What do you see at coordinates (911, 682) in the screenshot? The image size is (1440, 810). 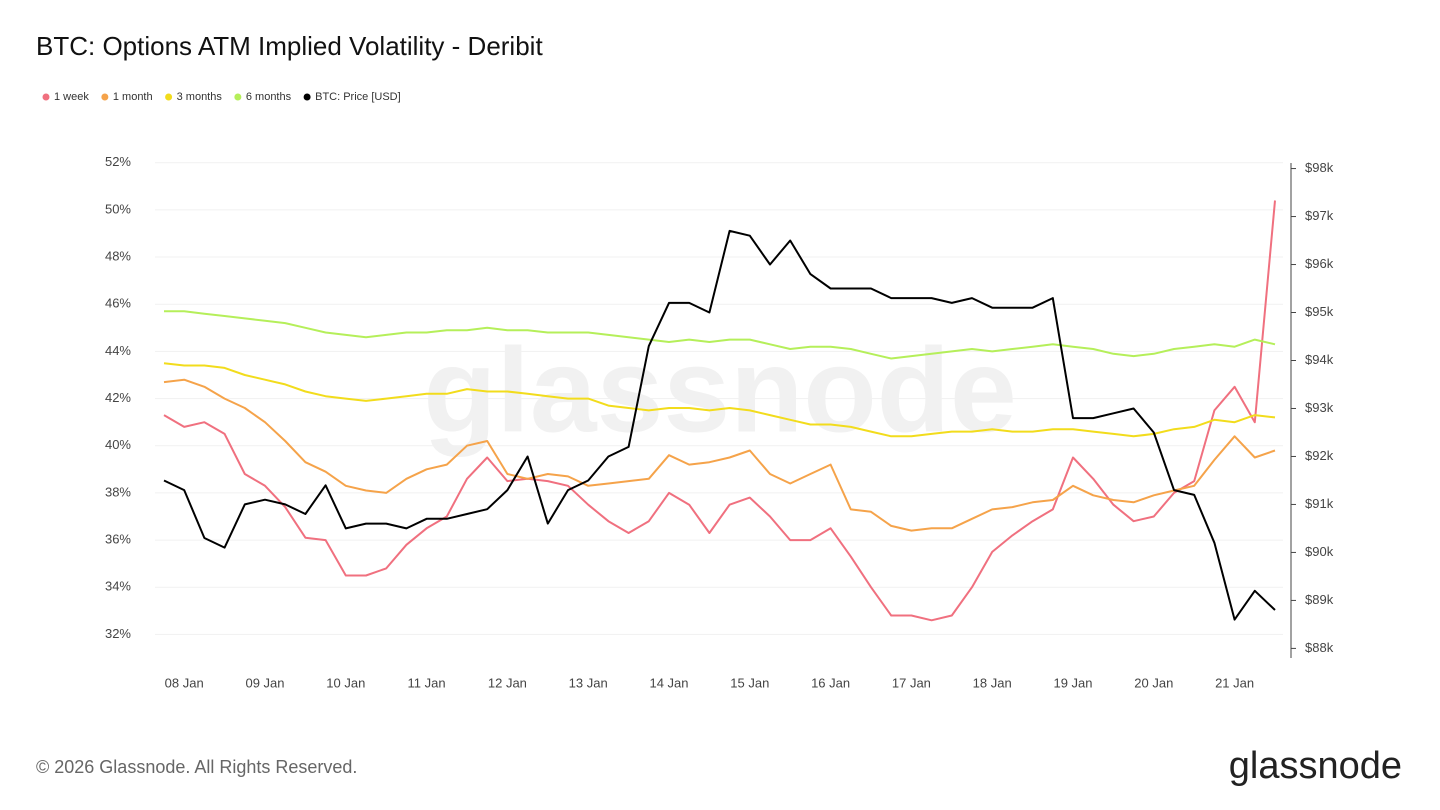 I see `x-tick-label: 17 Jan` at bounding box center [911, 682].